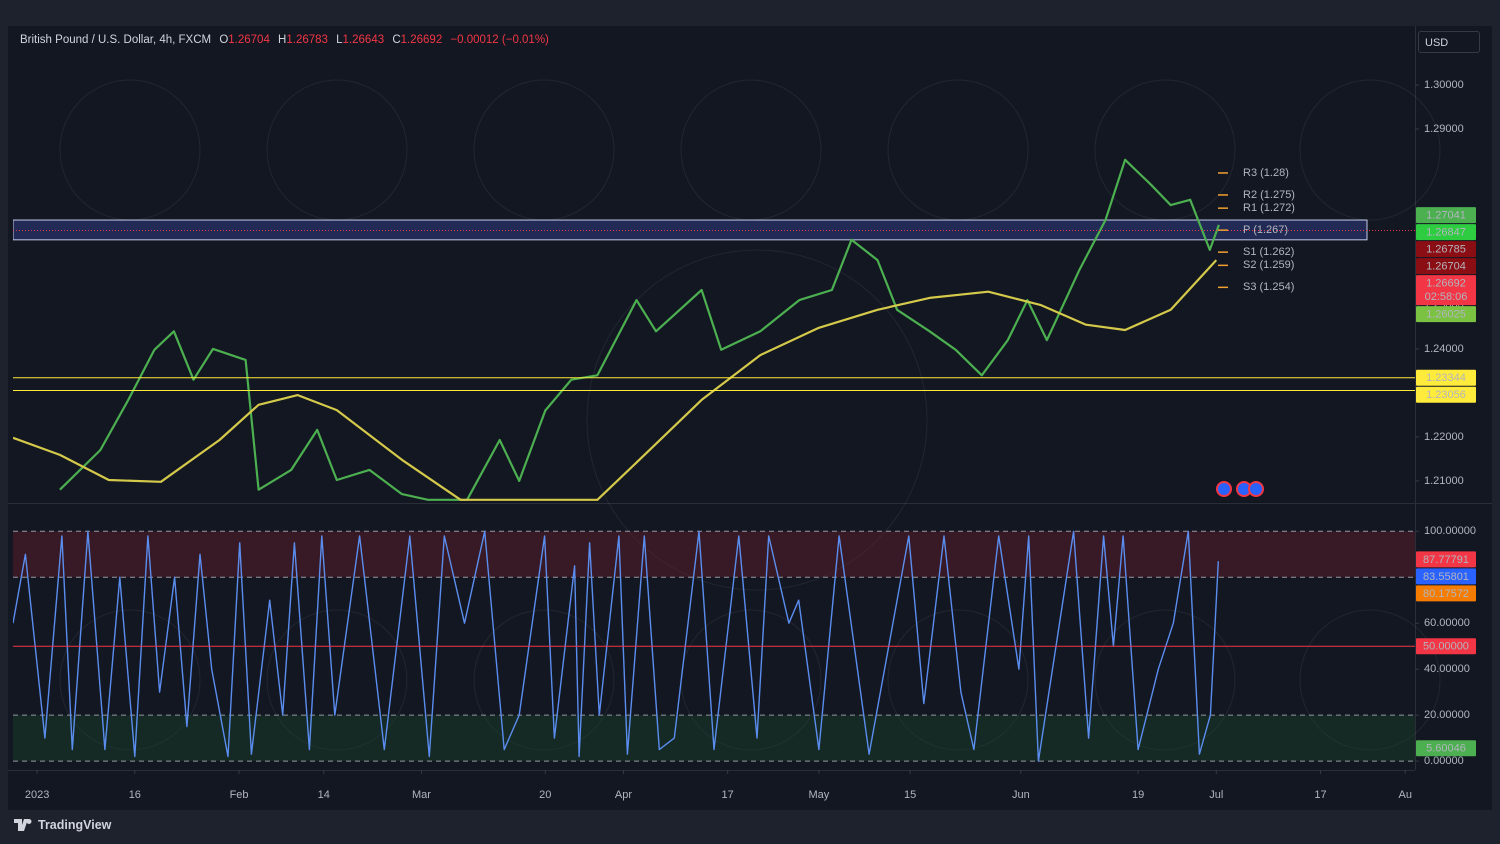 The image size is (1500, 844). I want to click on pivot-label: R2 (1.275), so click(1269, 195).